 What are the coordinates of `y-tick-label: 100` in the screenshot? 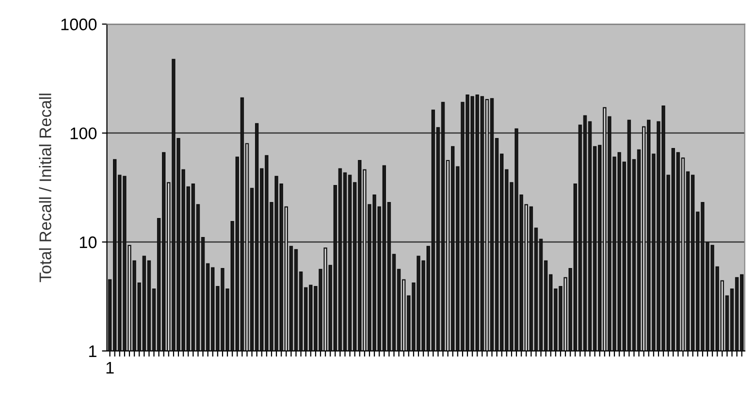 It's located at (83, 133).